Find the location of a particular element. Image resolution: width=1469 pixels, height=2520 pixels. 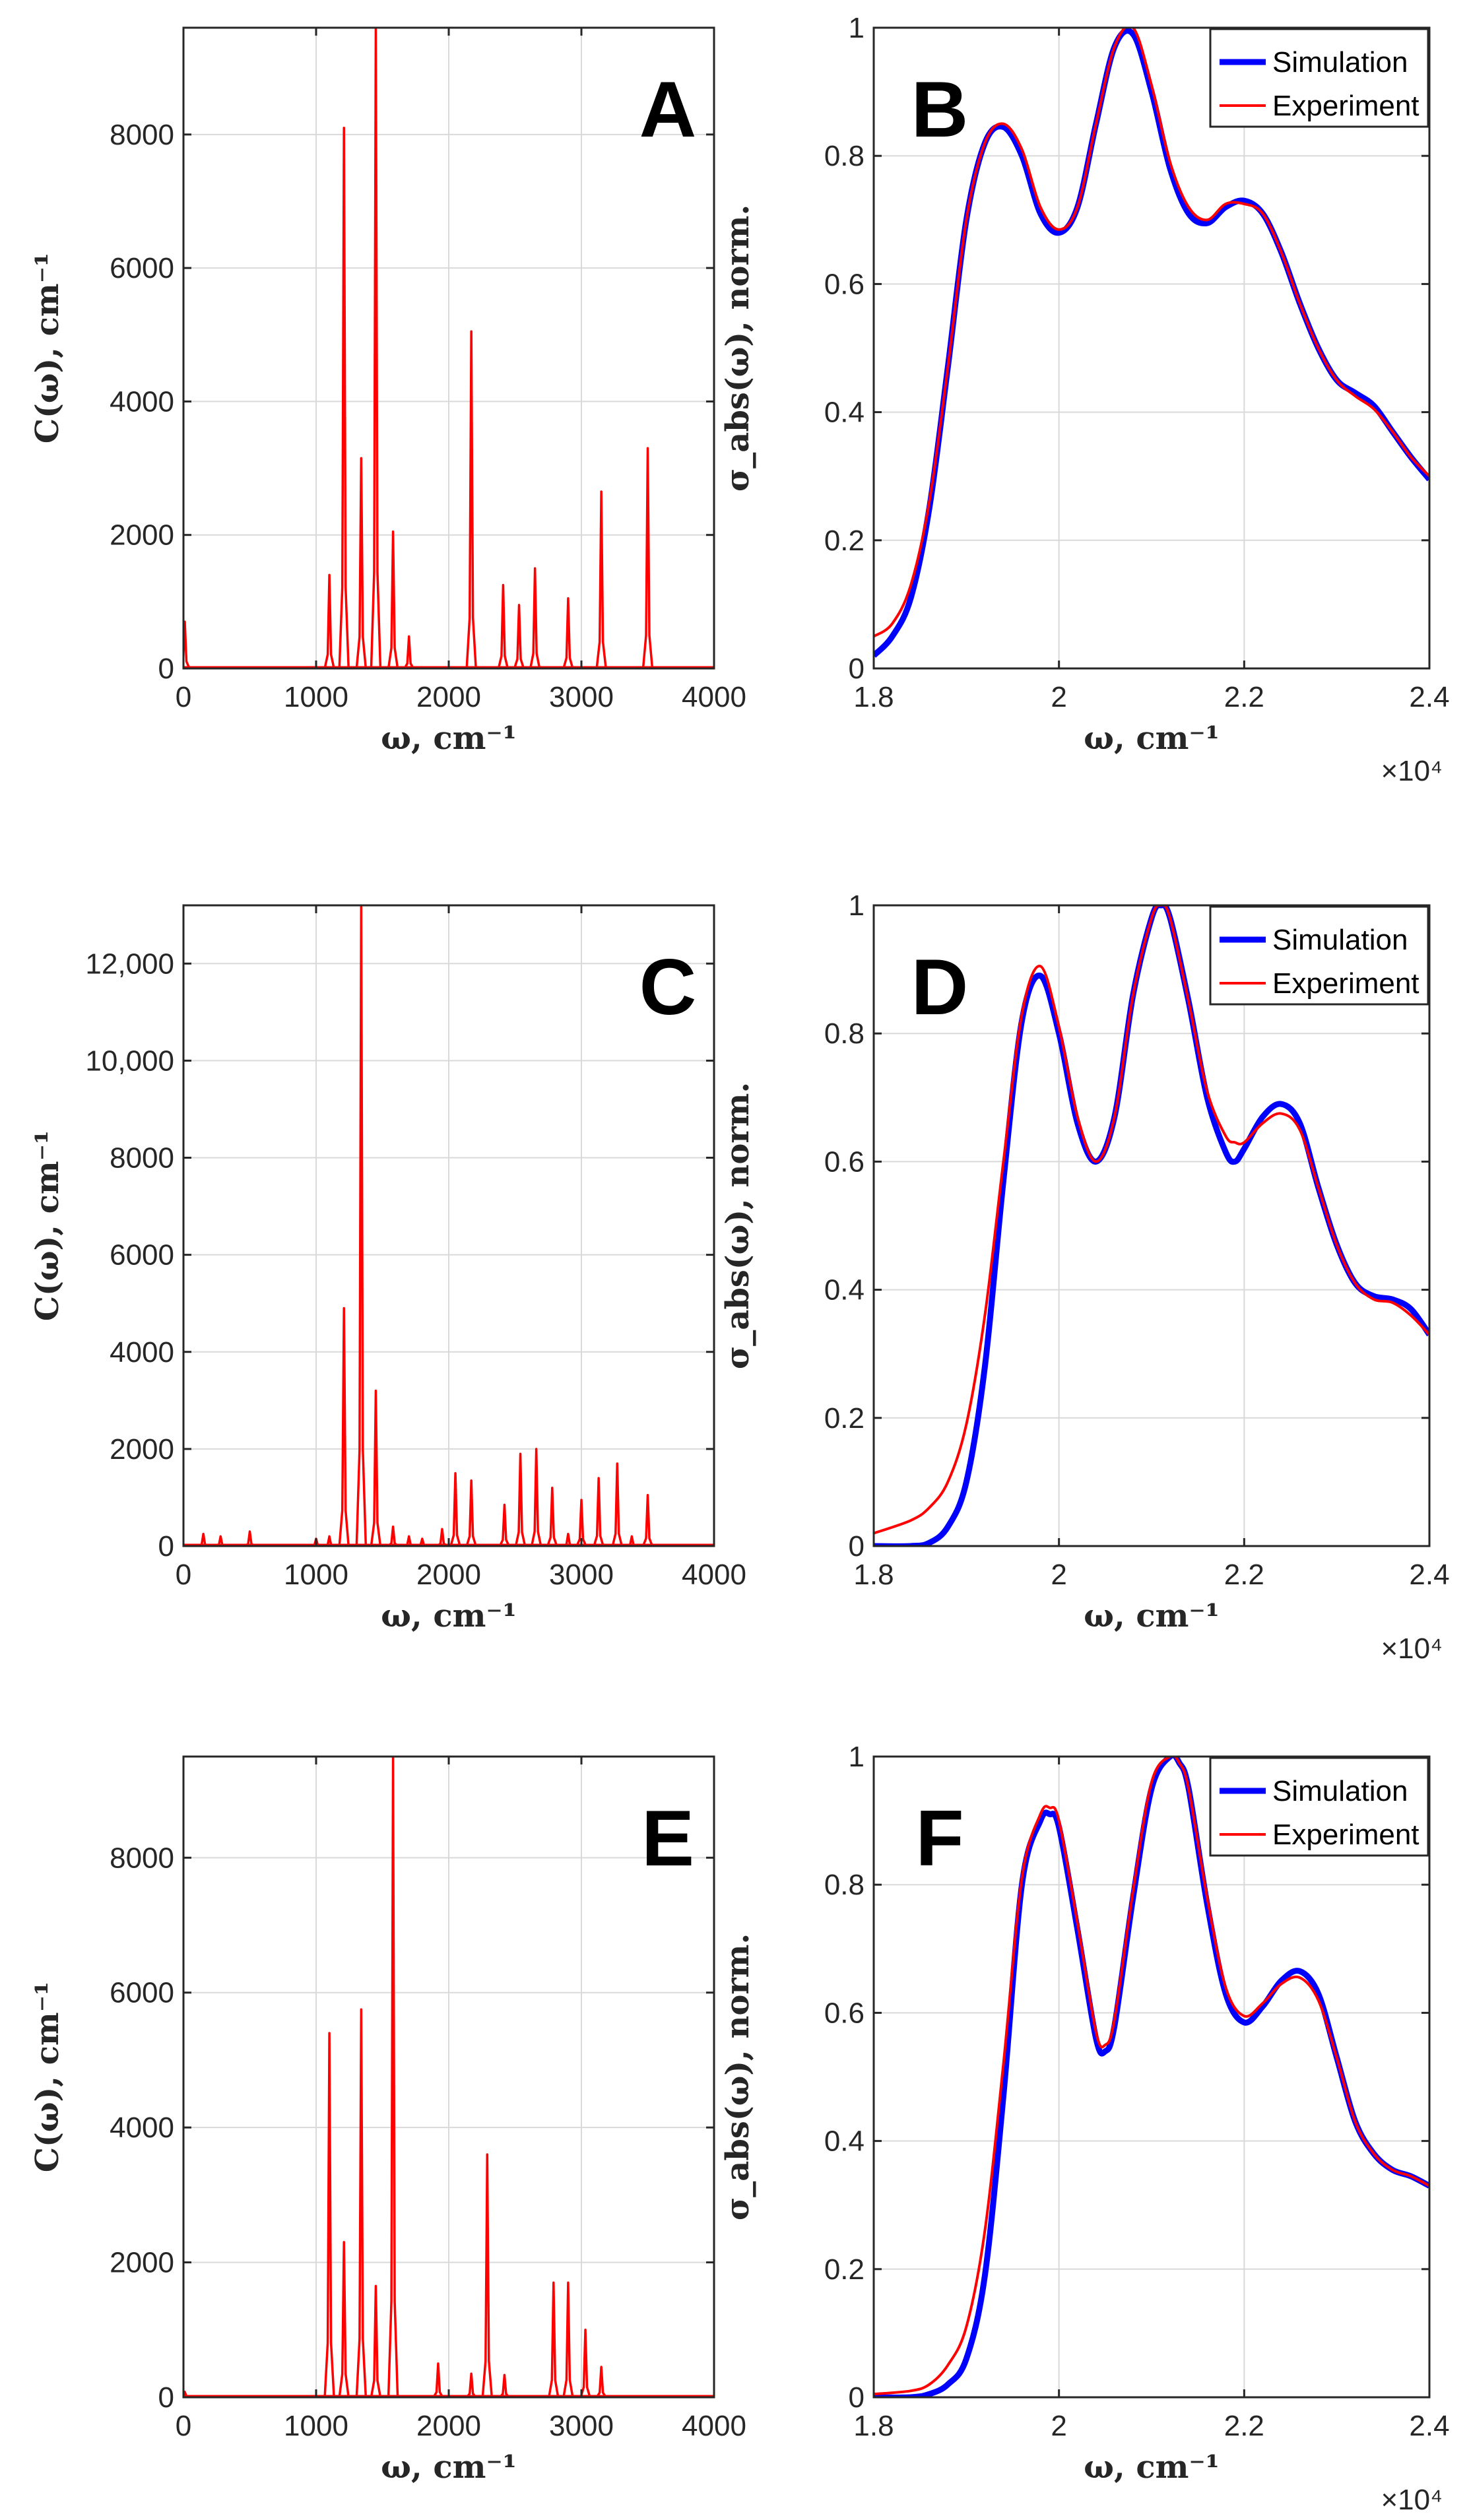

axes-box is located at coordinates (1151, 1225).